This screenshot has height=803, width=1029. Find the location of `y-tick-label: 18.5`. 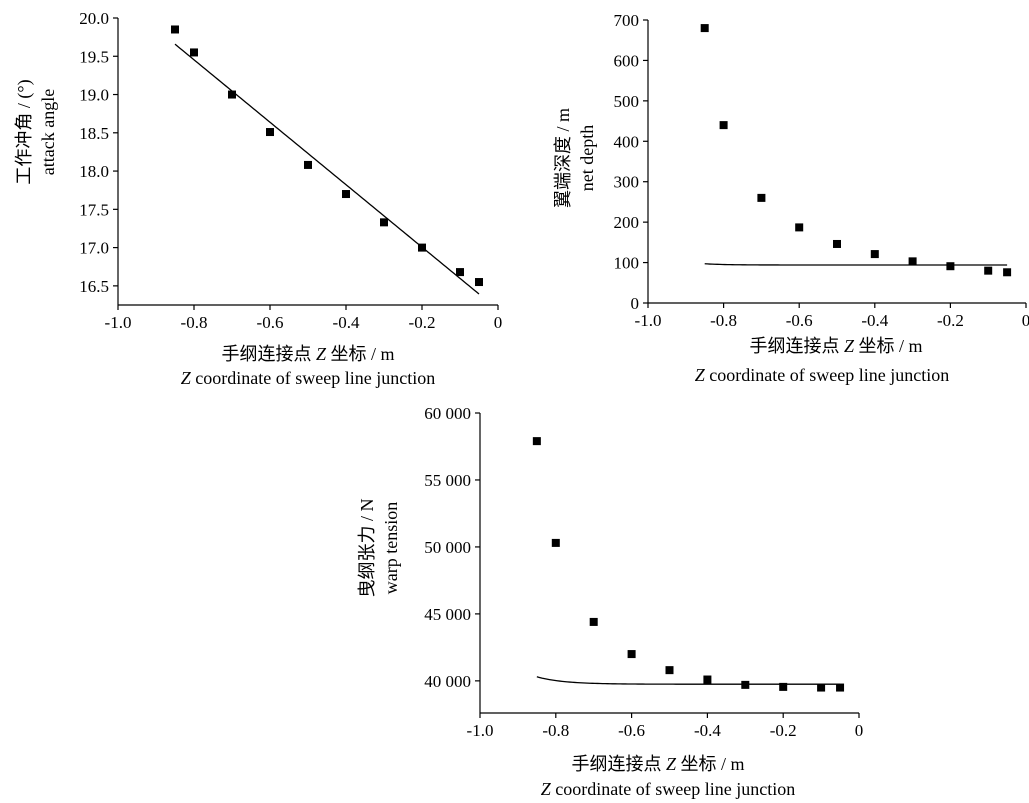

y-tick-label: 18.5 is located at coordinates (94, 133).